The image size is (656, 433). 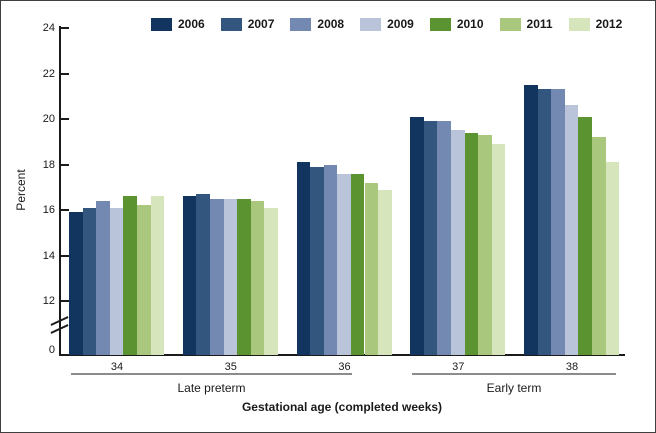 What do you see at coordinates (48, 28) in the screenshot?
I see `y-tick-label-24: 24` at bounding box center [48, 28].